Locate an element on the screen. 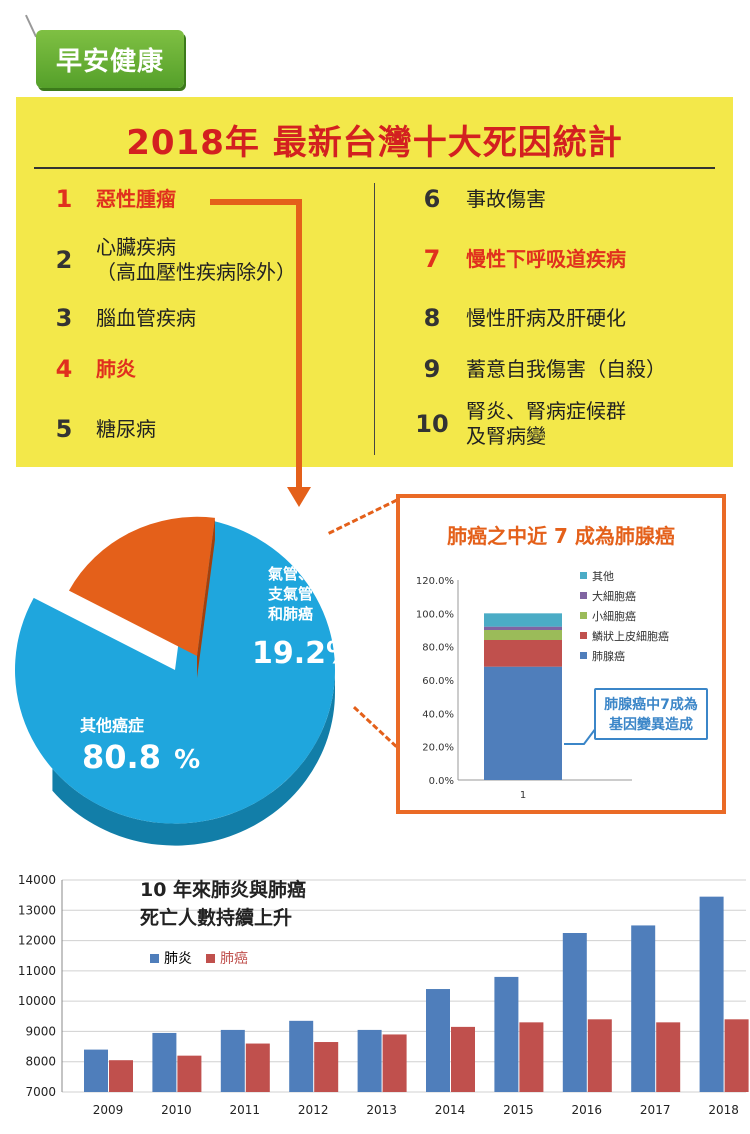 This screenshot has height=1134, width=750. cause-number: 10 is located at coordinates (432, 424).